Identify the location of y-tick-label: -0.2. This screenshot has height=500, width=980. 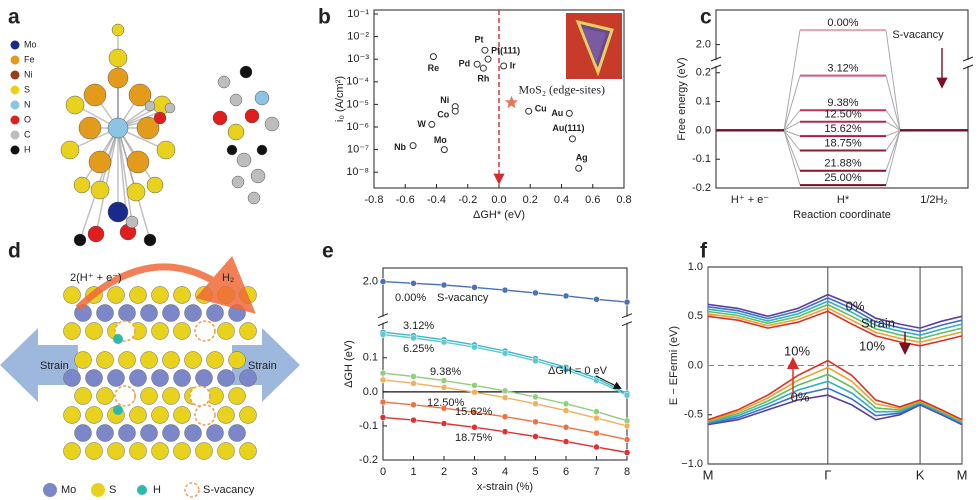
(368, 460).